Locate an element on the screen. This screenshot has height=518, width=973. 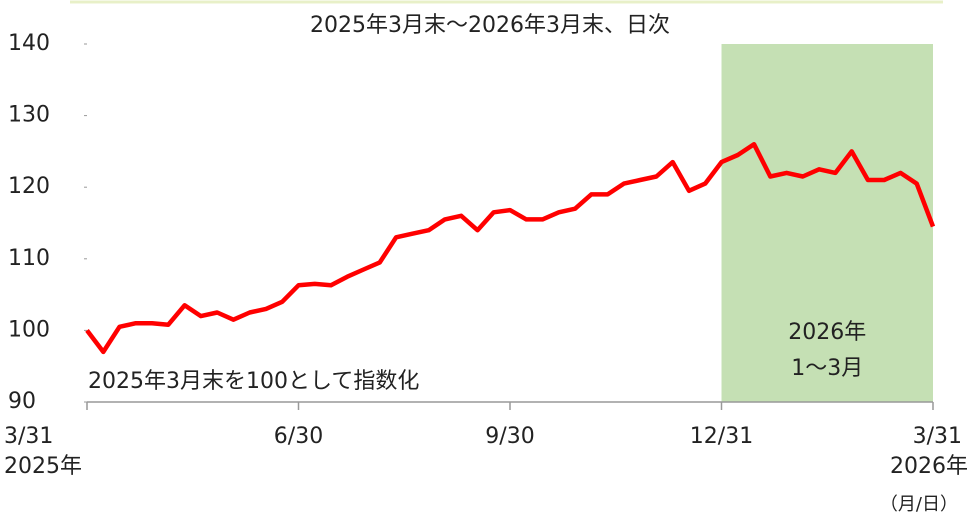
x-unit: （月/日） is located at coordinates (919, 504).